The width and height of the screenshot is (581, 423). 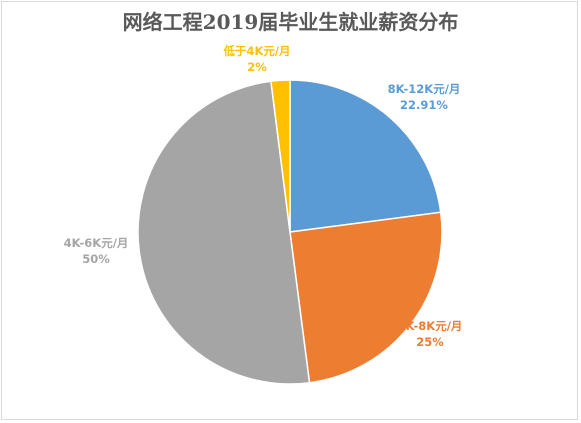 What do you see at coordinates (257, 67) in the screenshot?
I see `slice-label-percent-4: 2%` at bounding box center [257, 67].